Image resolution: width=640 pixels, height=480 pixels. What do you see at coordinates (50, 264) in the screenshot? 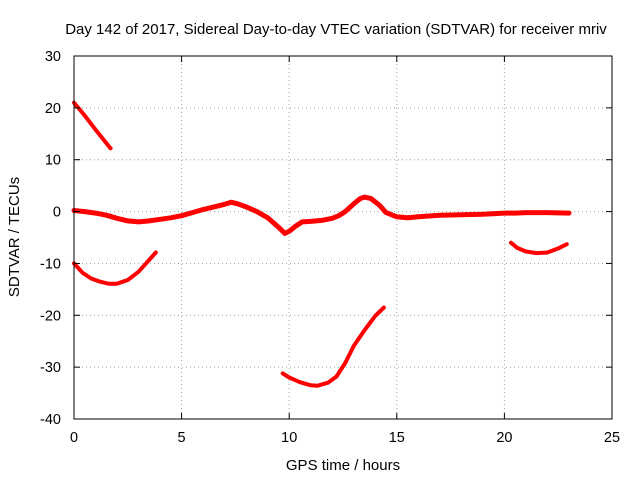
I see `y-tick-label: -10` at bounding box center [50, 264].